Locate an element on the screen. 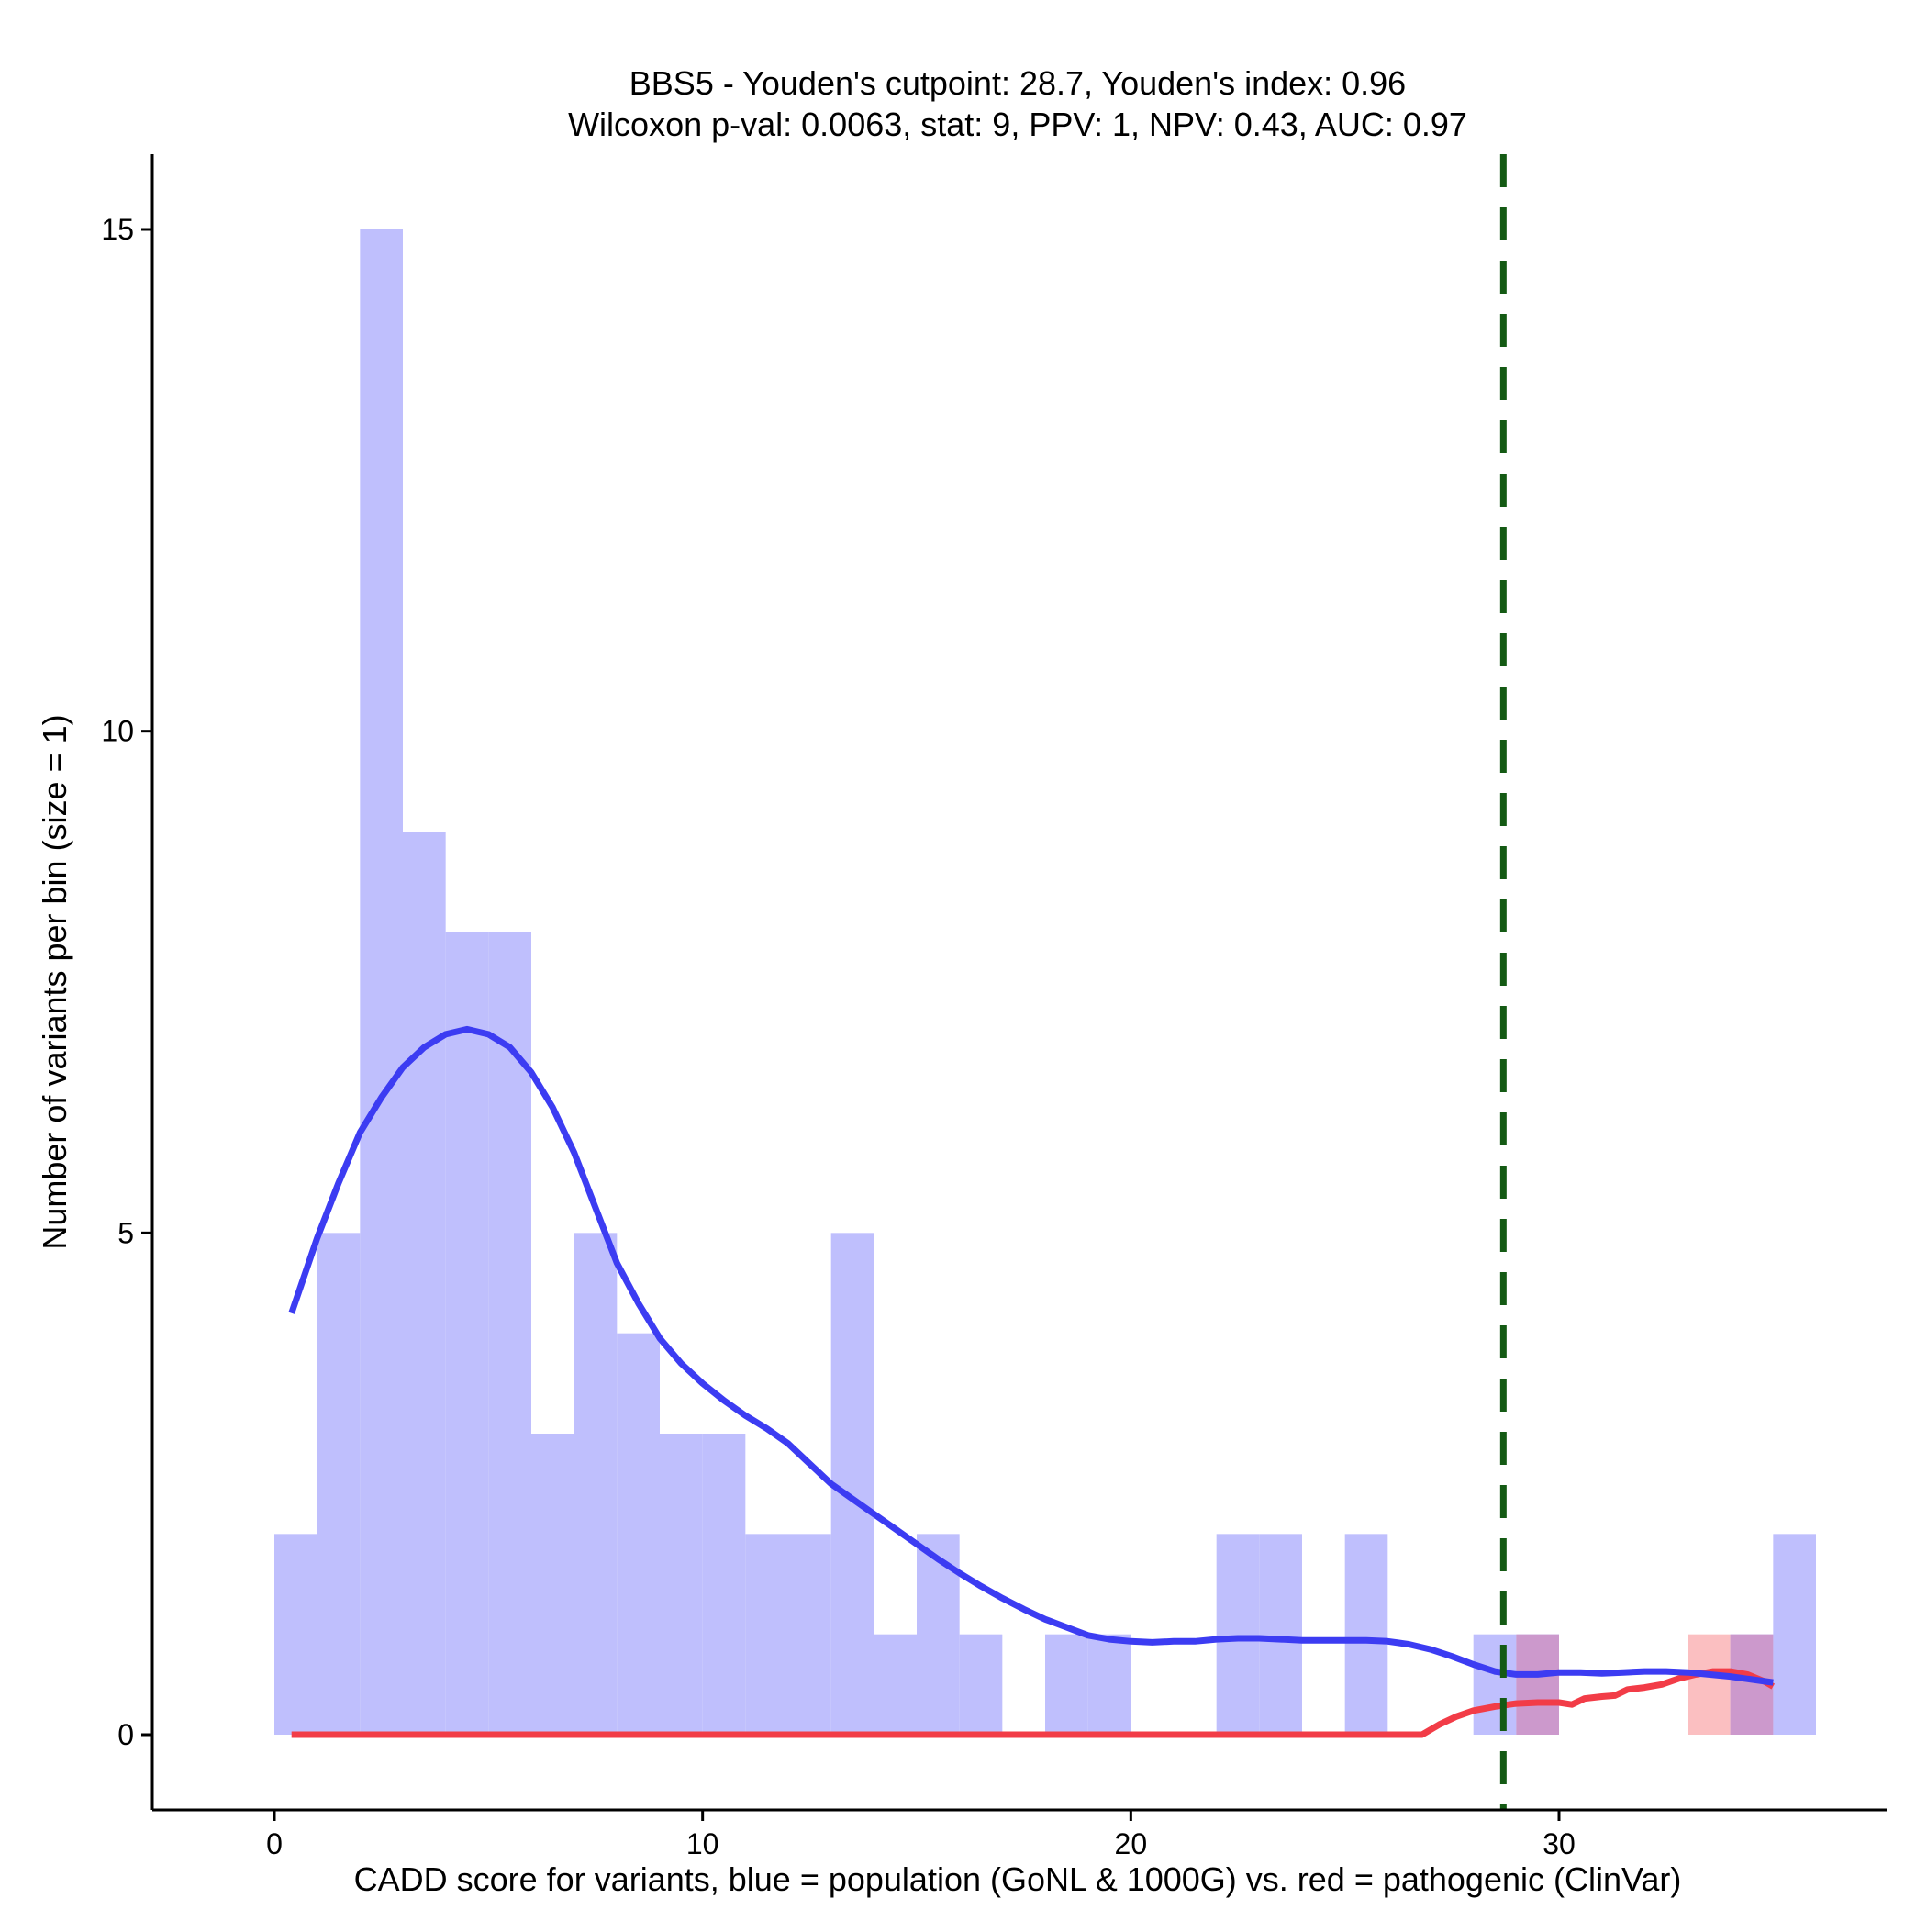 This screenshot has width=1927, height=1932. x-tick-label: 10 is located at coordinates (702, 1843).